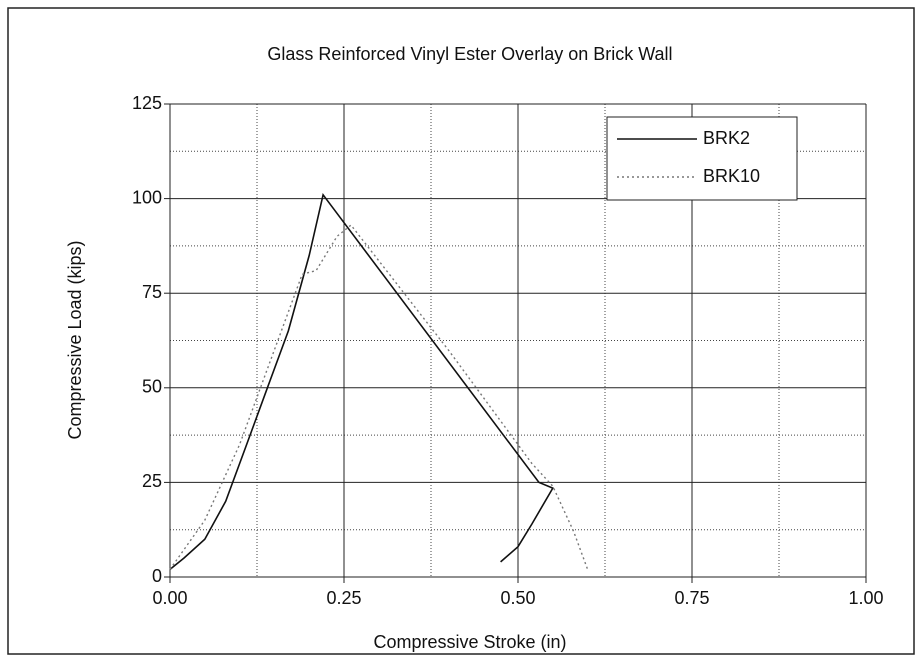 The height and width of the screenshot is (662, 923). I want to click on x-tick-label: 0.25, so click(343, 598).